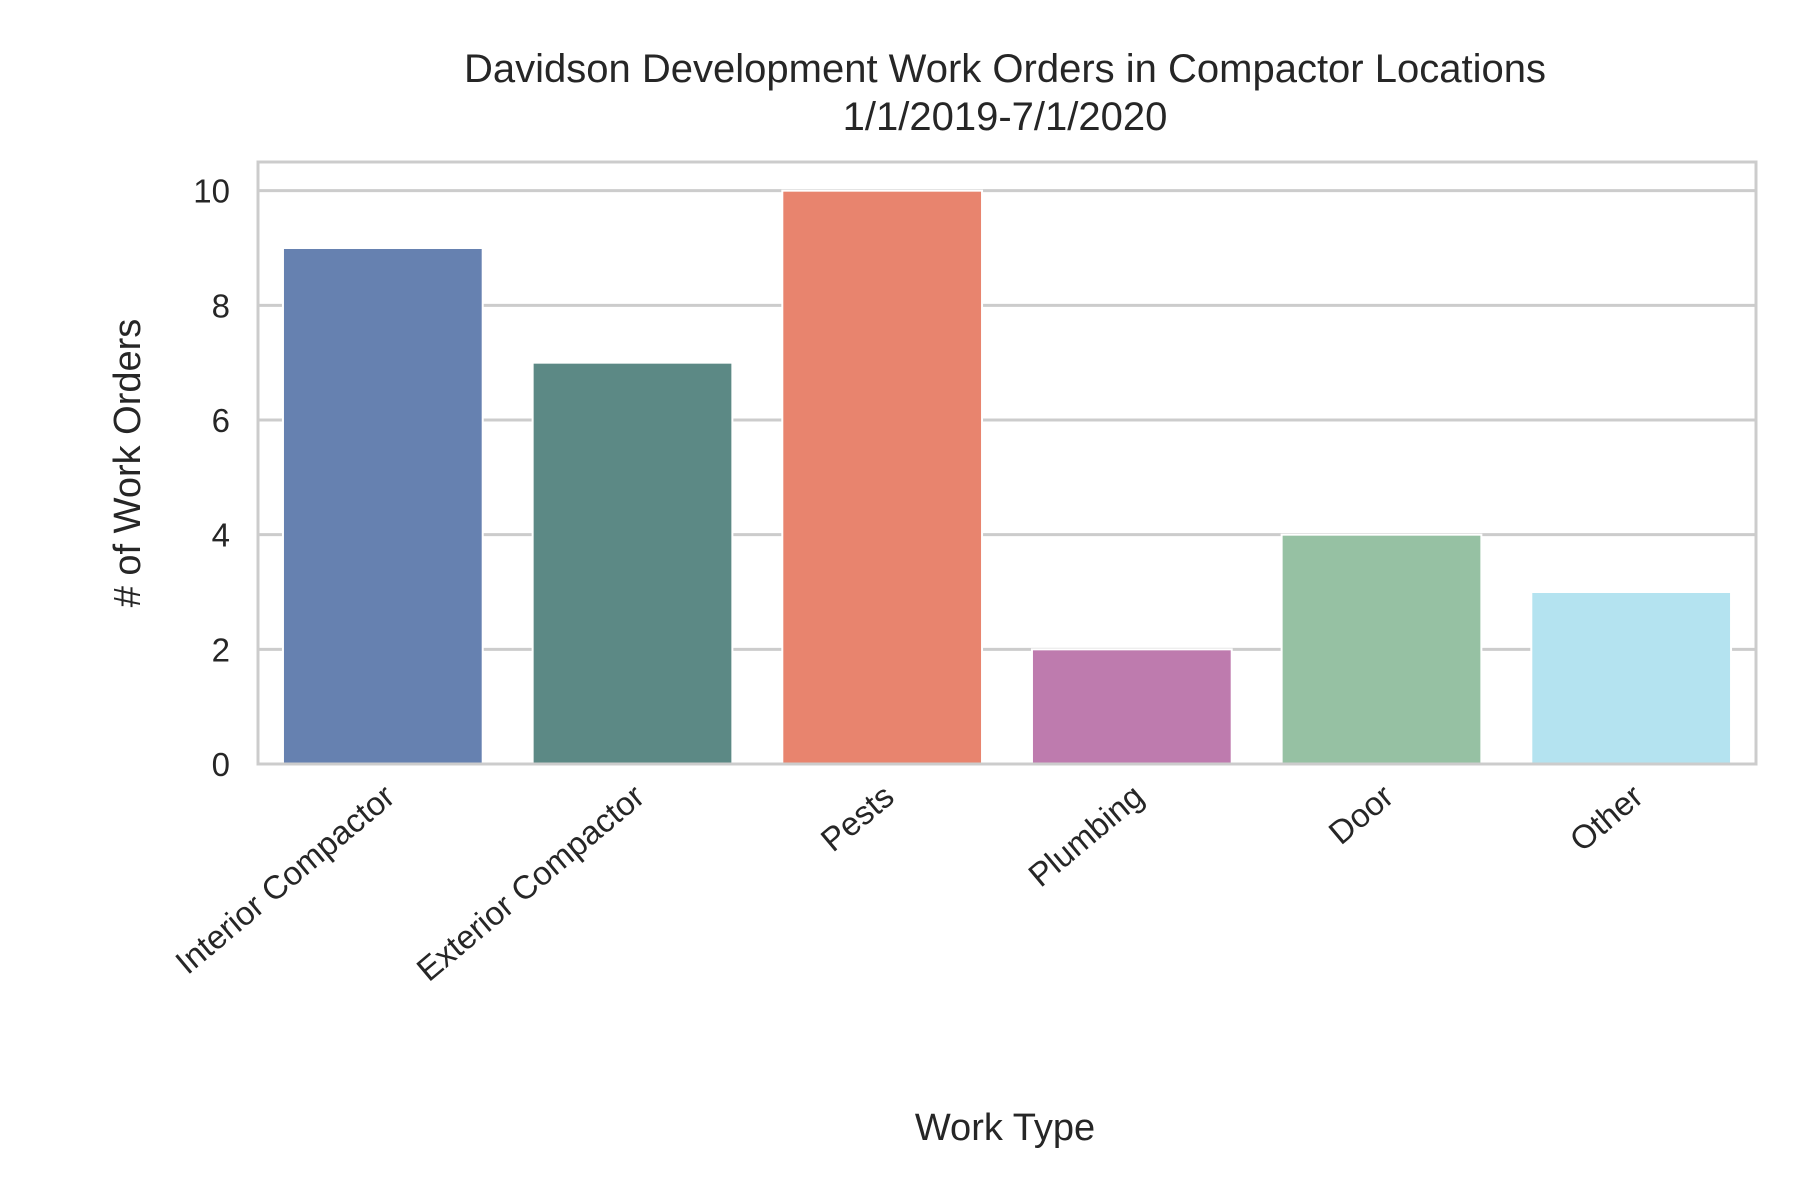 The height and width of the screenshot is (1200, 1800). Describe the element at coordinates (632, 563) in the screenshot. I see `bar-exterior-compactor` at that location.